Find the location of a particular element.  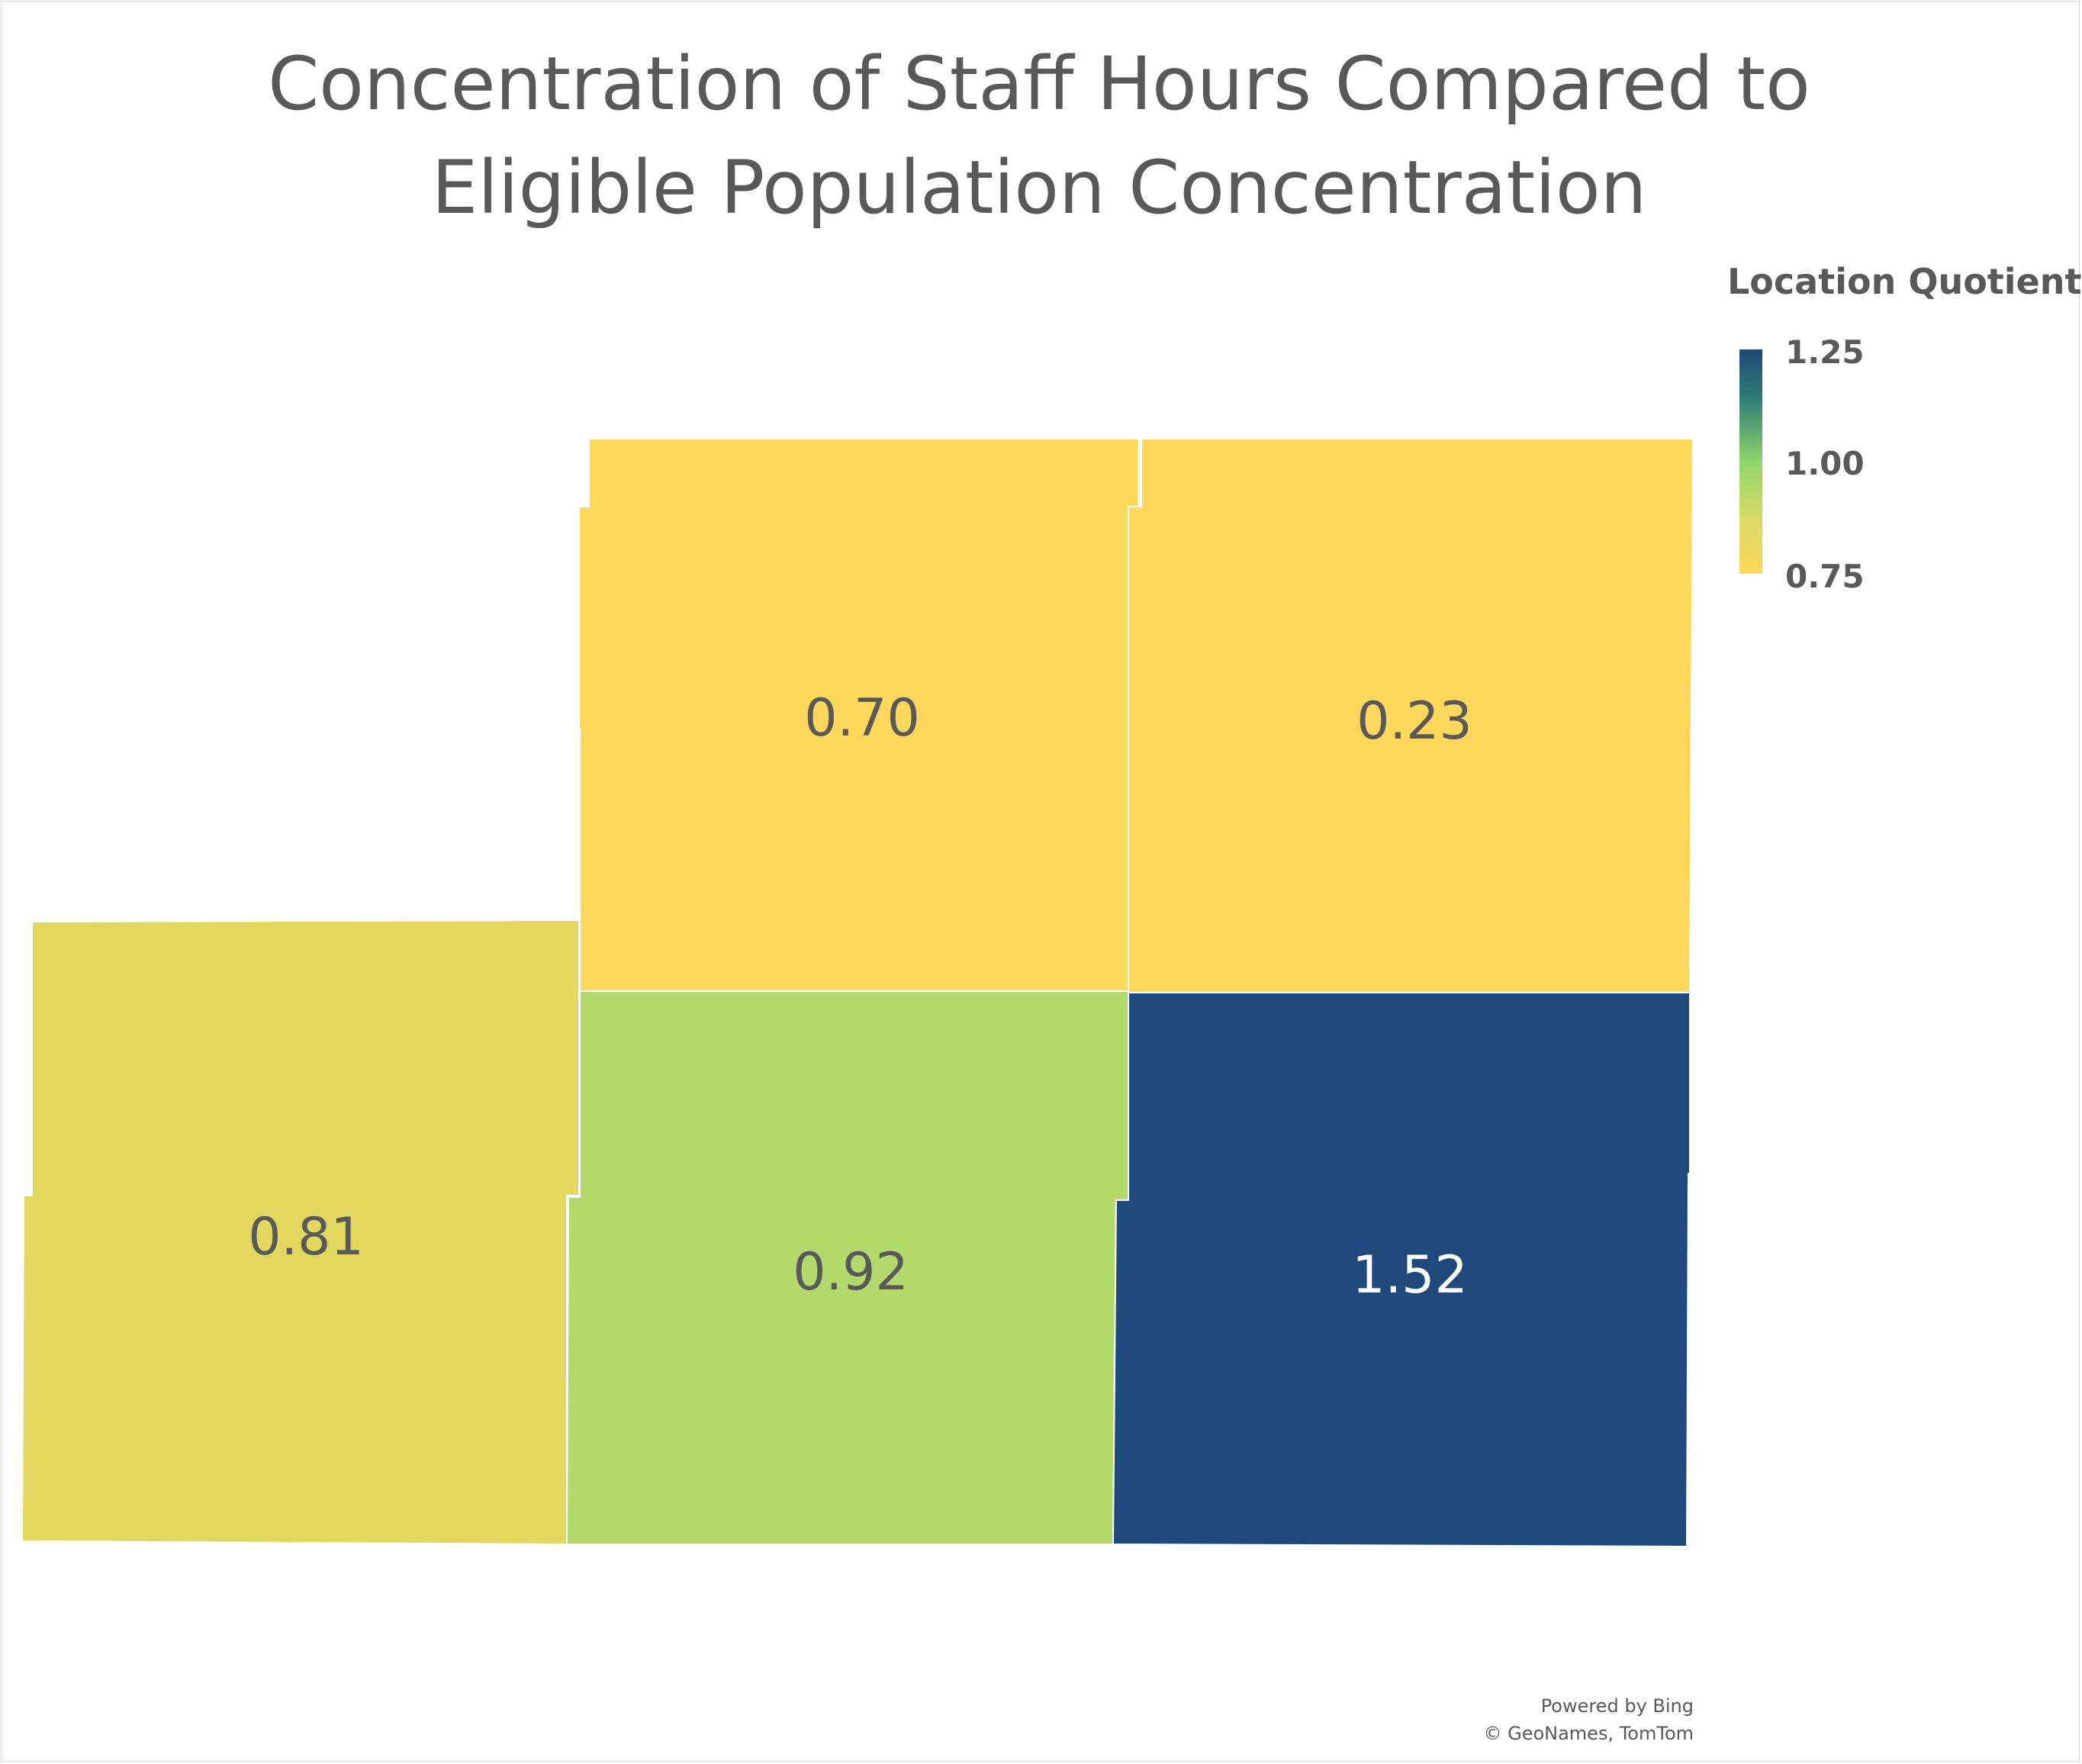

legend-title: Location Quotient is located at coordinates (1904, 281).